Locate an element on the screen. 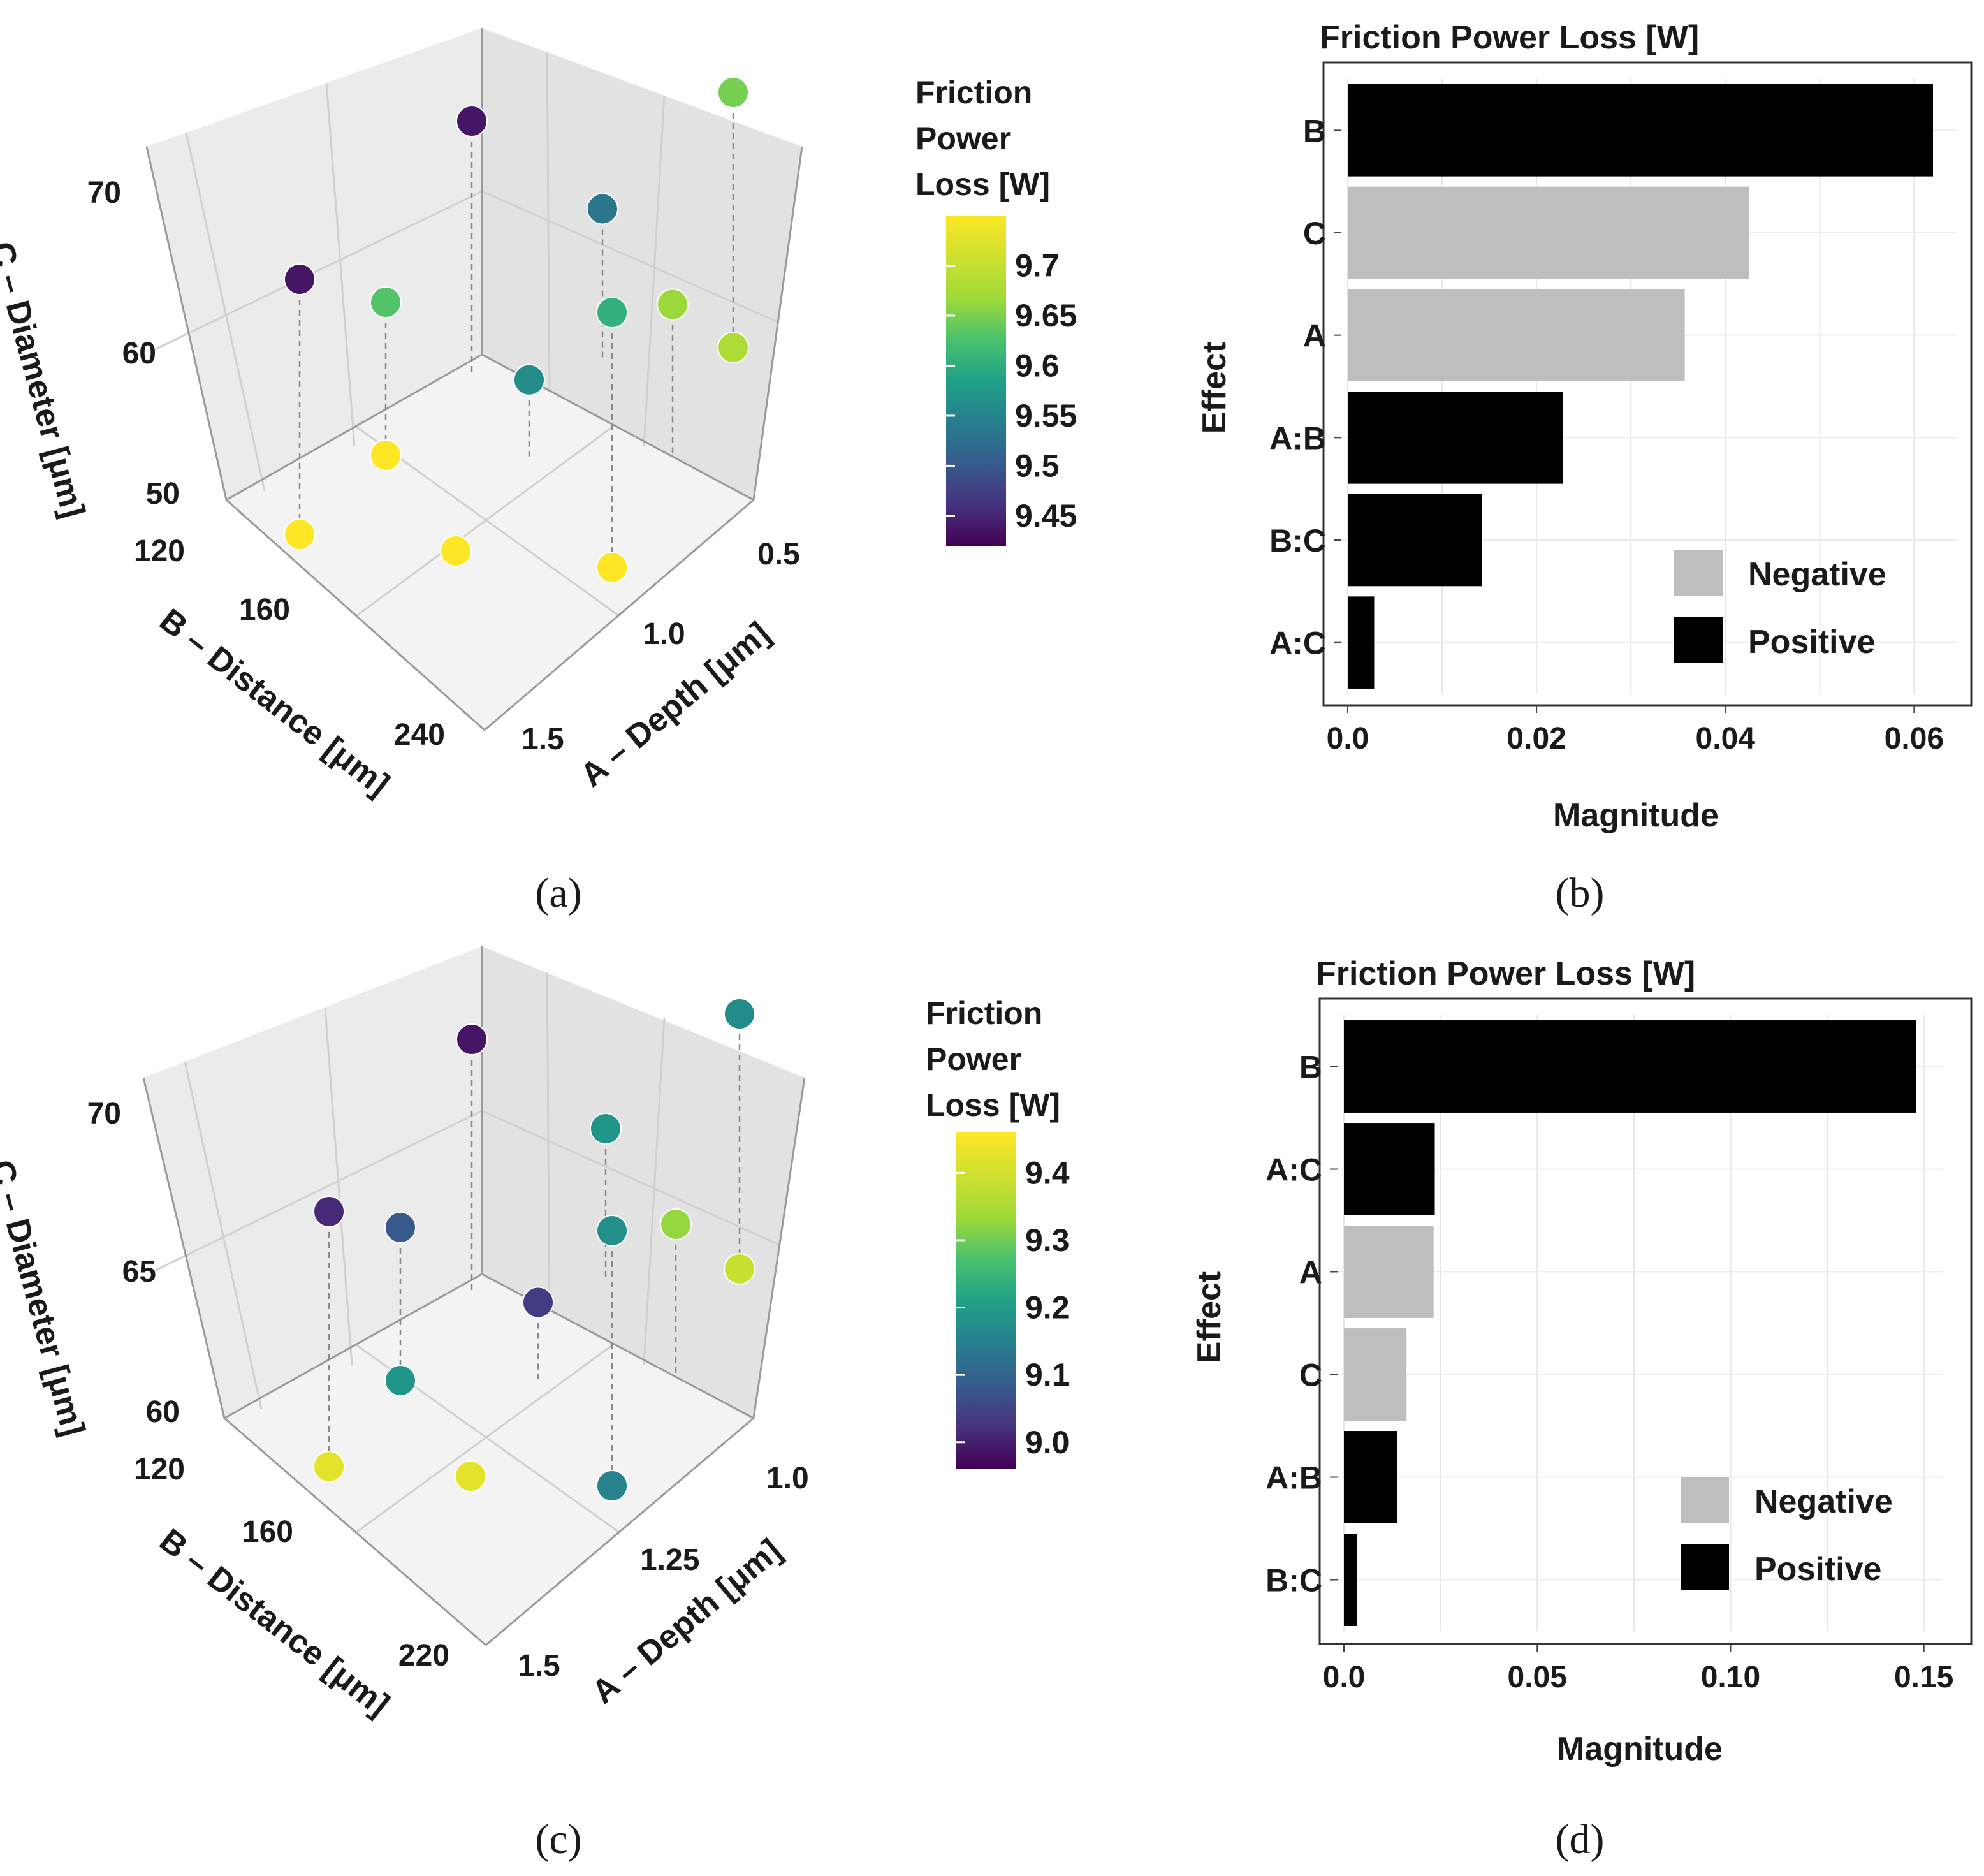 The image size is (1984, 1876). pane-right is located at coordinates (643, 1182).